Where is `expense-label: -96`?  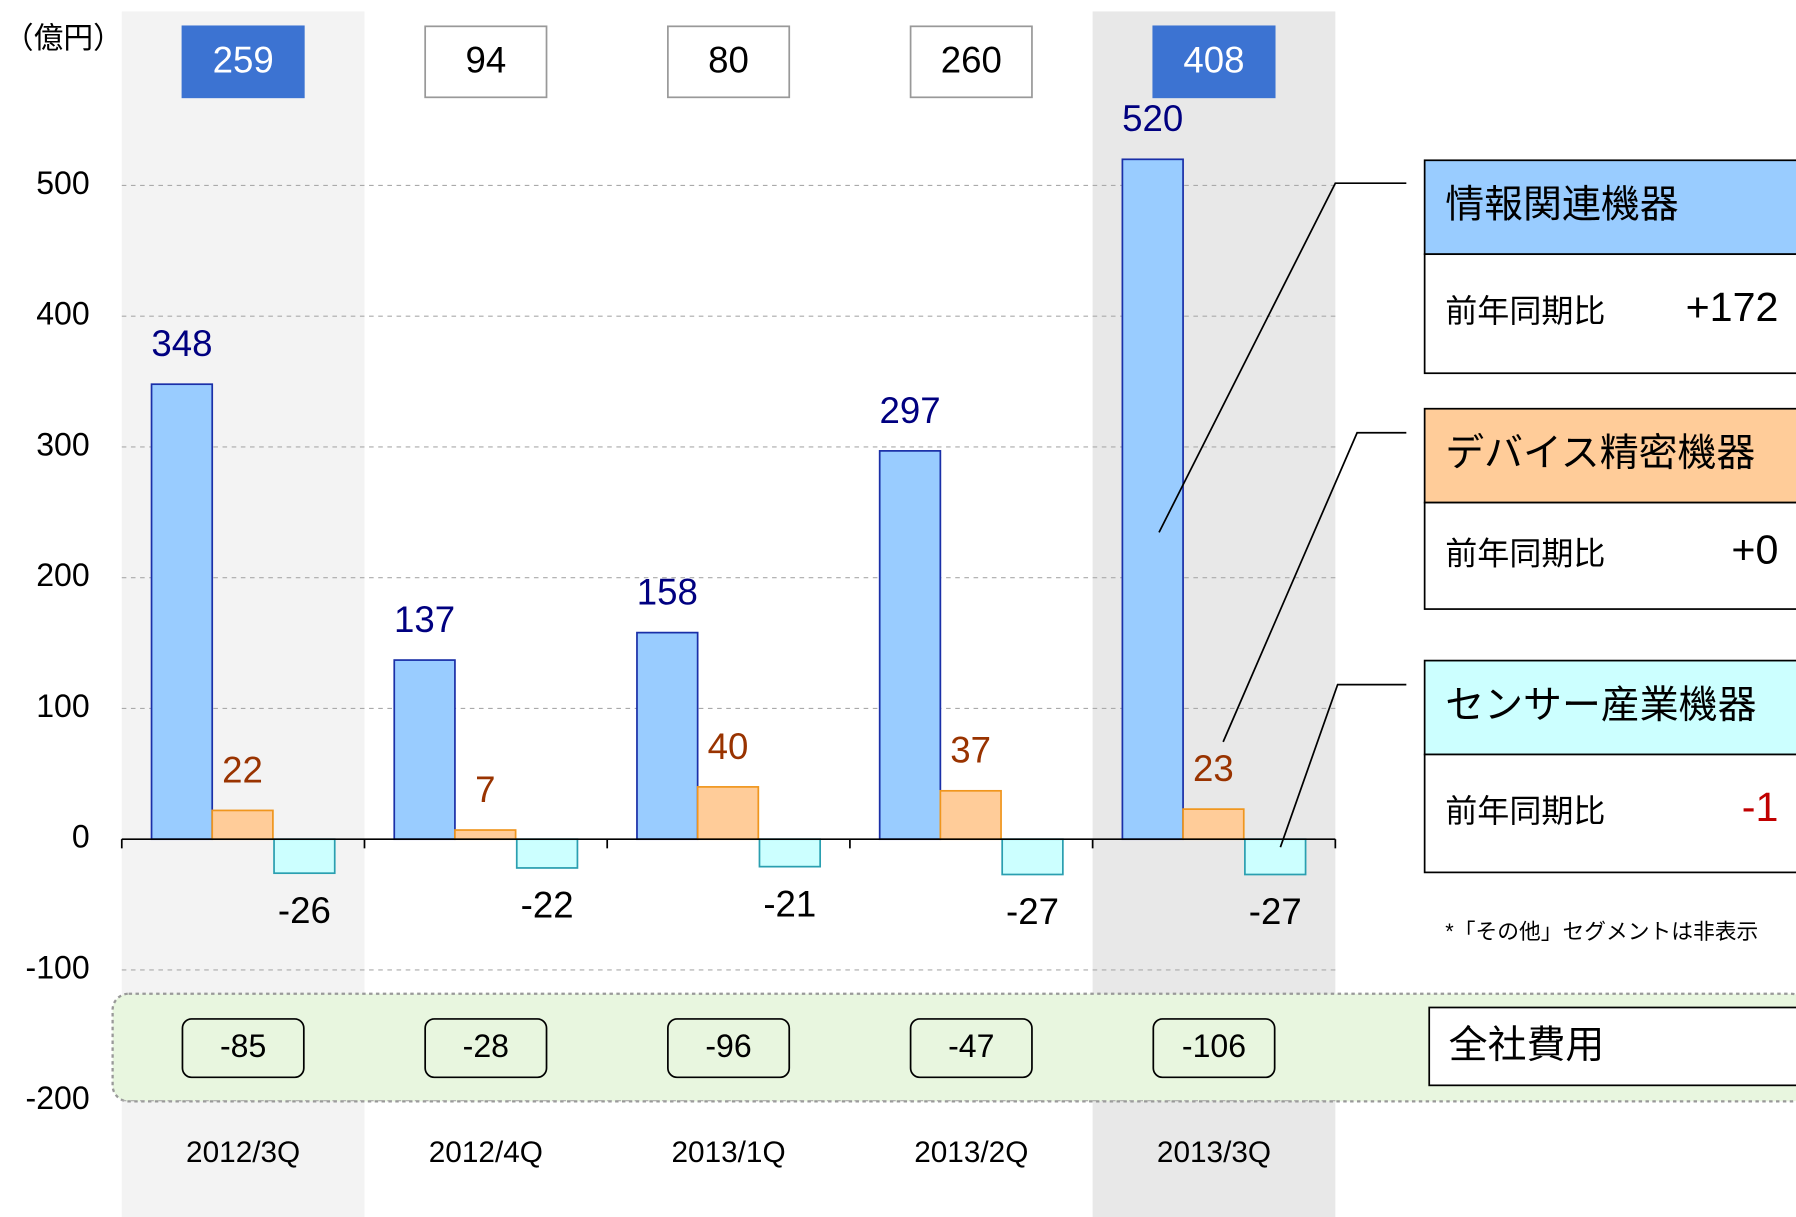
expense-label: -96 is located at coordinates (728, 1046).